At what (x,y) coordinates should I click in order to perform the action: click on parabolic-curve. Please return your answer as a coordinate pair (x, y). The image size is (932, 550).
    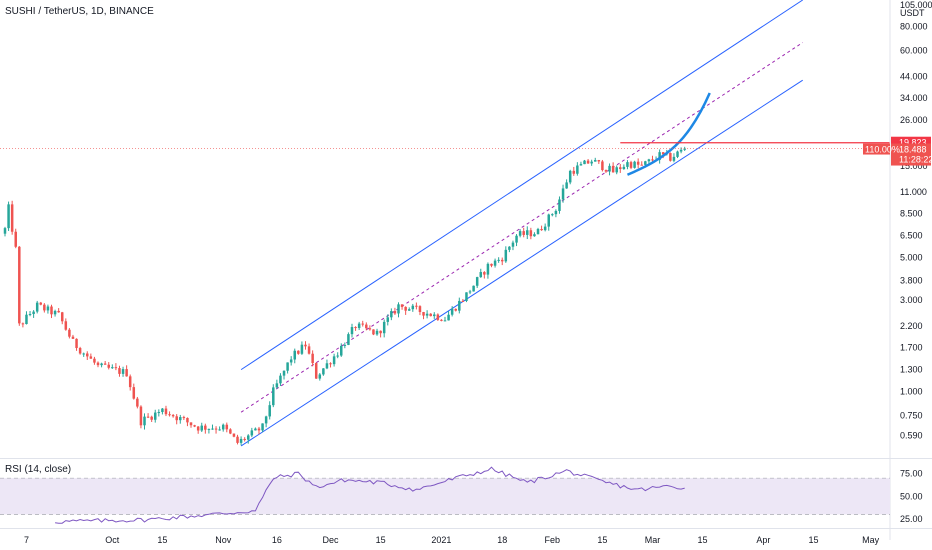
    Looking at the image, I should click on (668, 134).